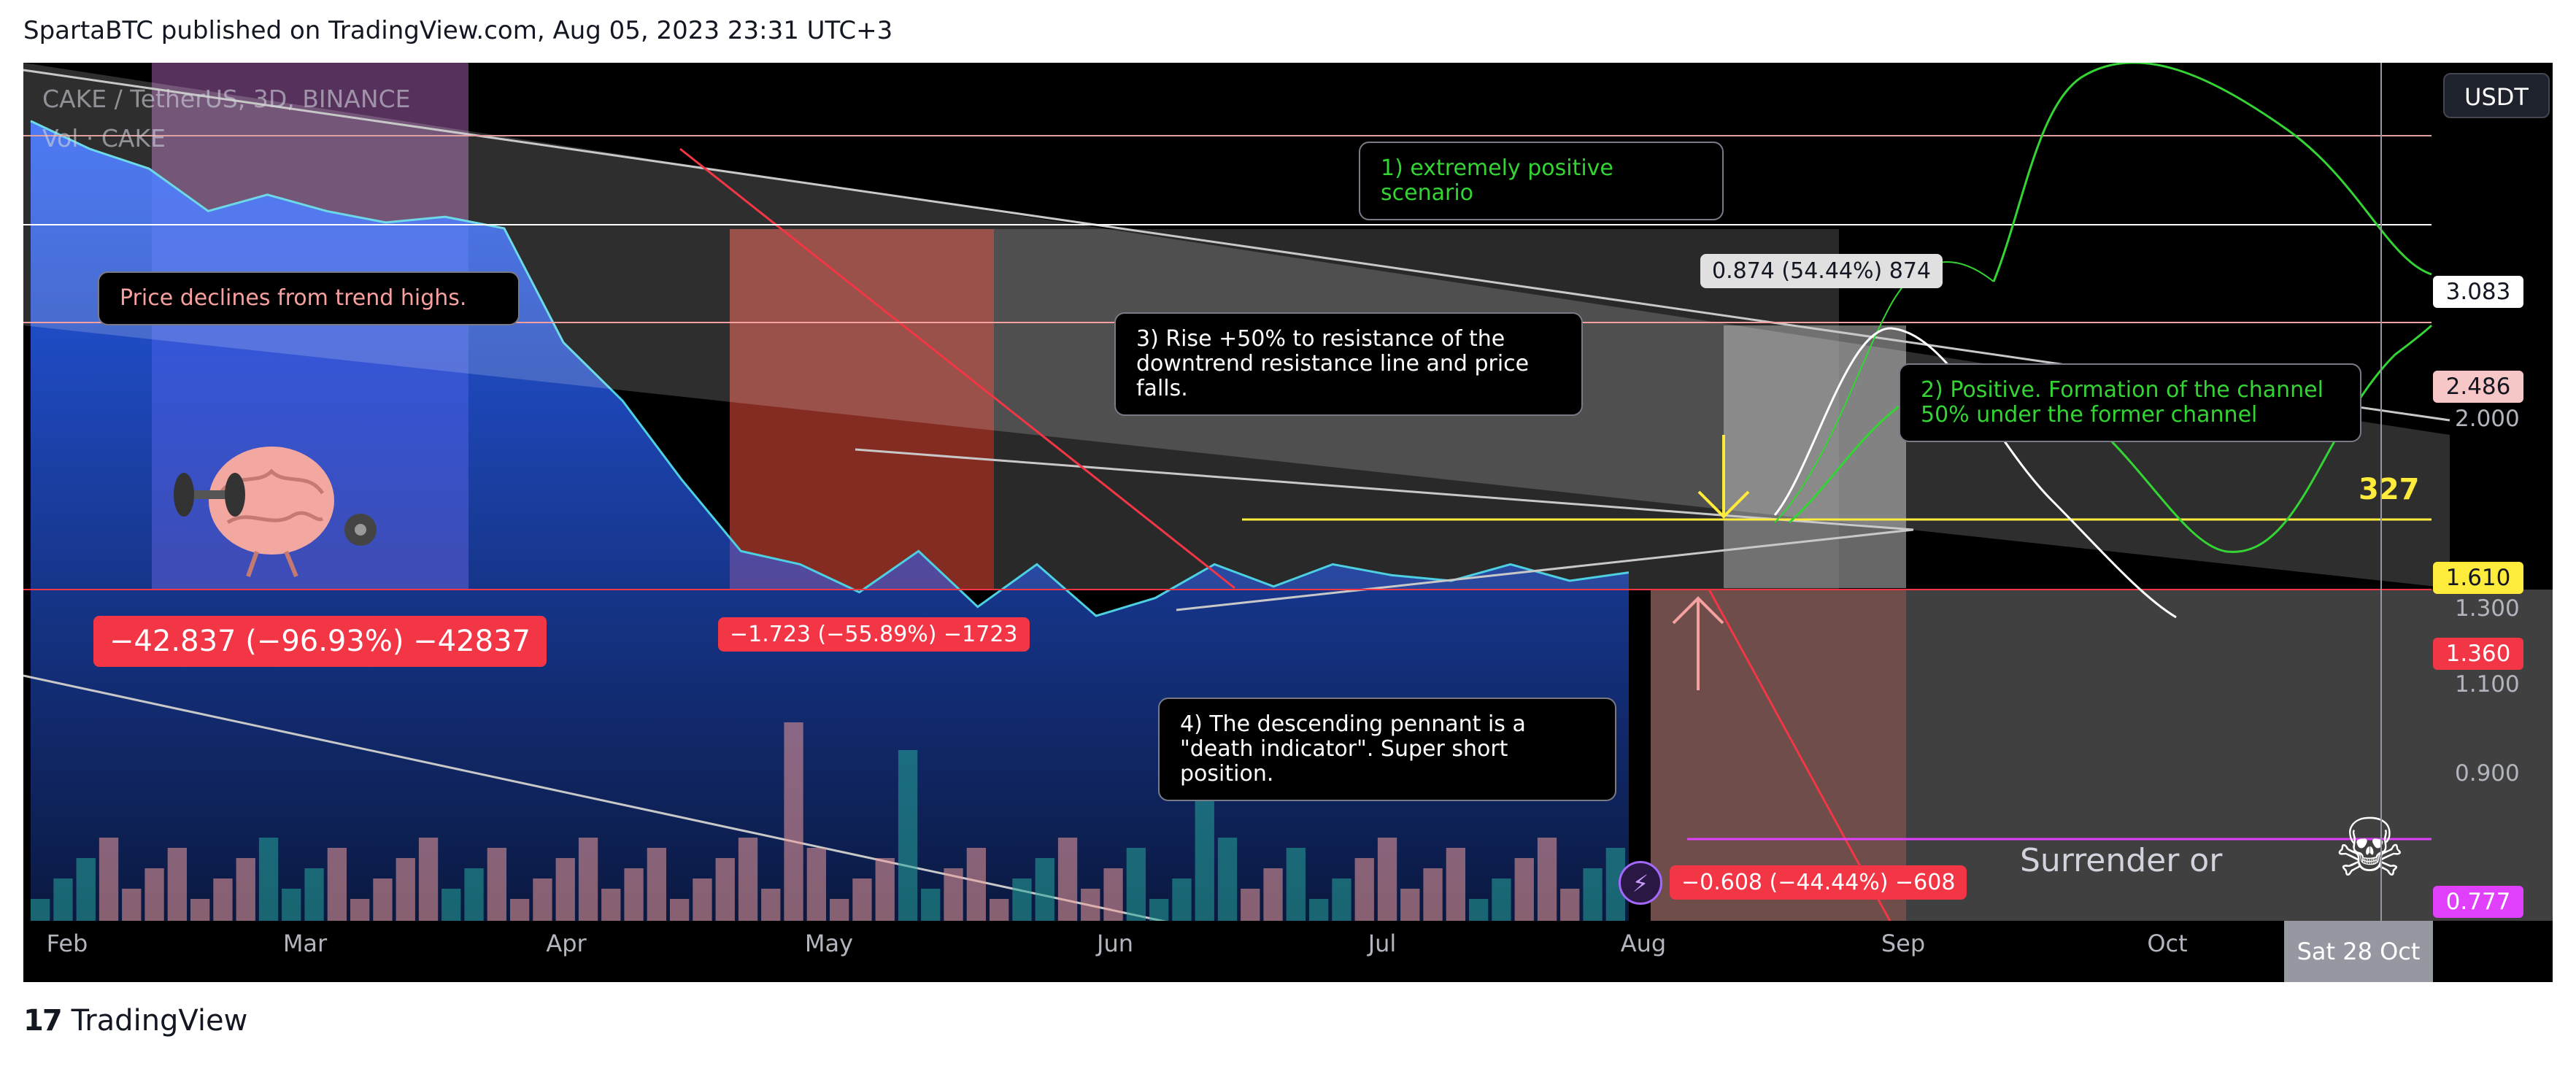 The image size is (2576, 1066). Describe the element at coordinates (2212, 172) in the screenshot. I see `scenario1-projection` at that location.